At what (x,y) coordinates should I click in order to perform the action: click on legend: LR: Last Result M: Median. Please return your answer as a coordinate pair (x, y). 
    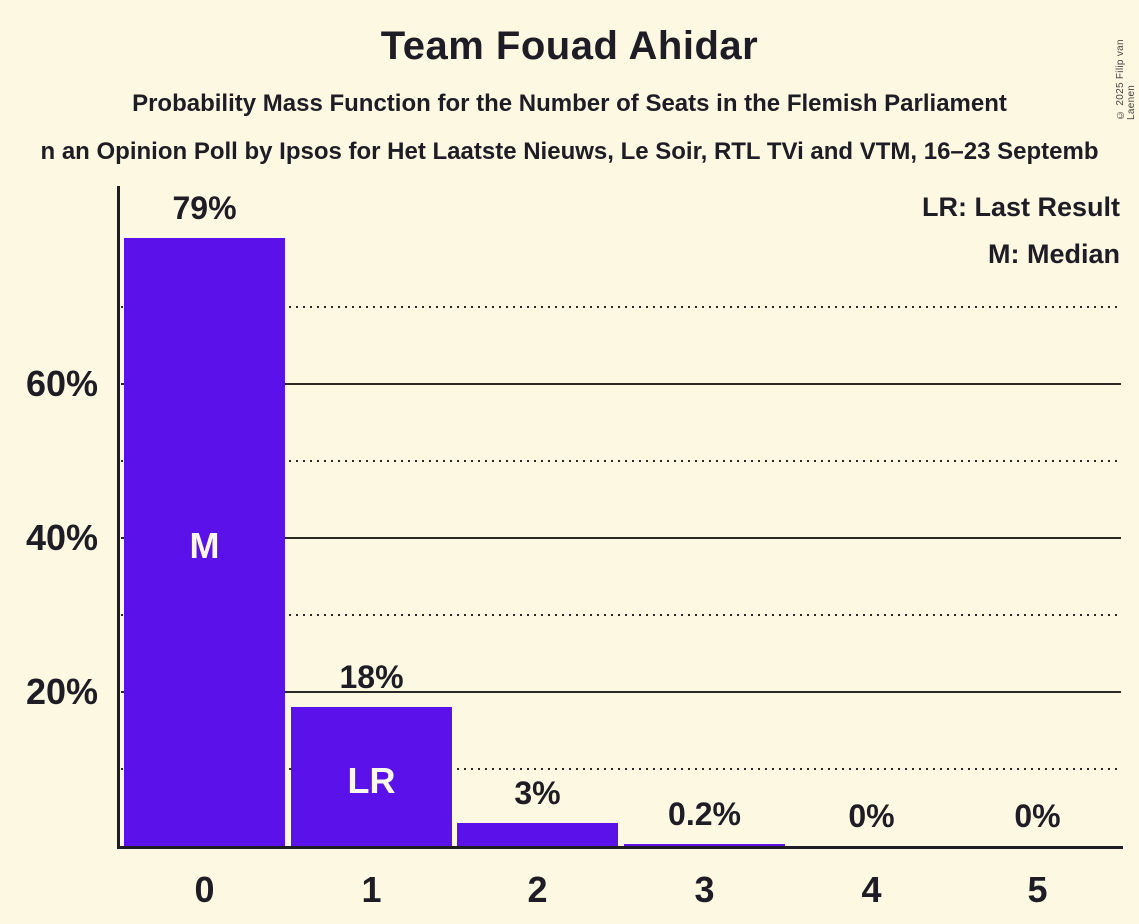
    Looking at the image, I should click on (920, 231).